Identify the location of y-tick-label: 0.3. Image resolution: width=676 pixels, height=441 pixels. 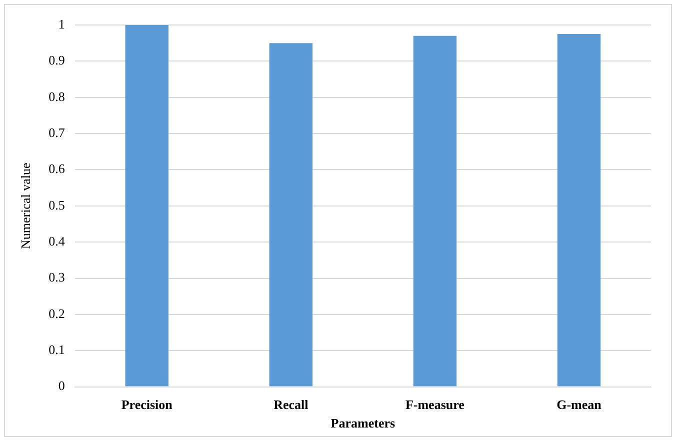
(56, 277).